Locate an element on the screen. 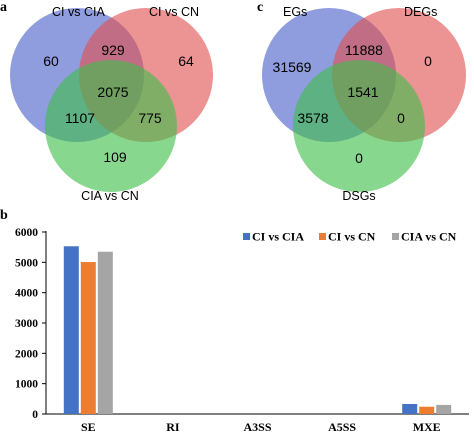 The image size is (474, 432). venn-c-set-label-3: DSGs is located at coordinates (358, 196).